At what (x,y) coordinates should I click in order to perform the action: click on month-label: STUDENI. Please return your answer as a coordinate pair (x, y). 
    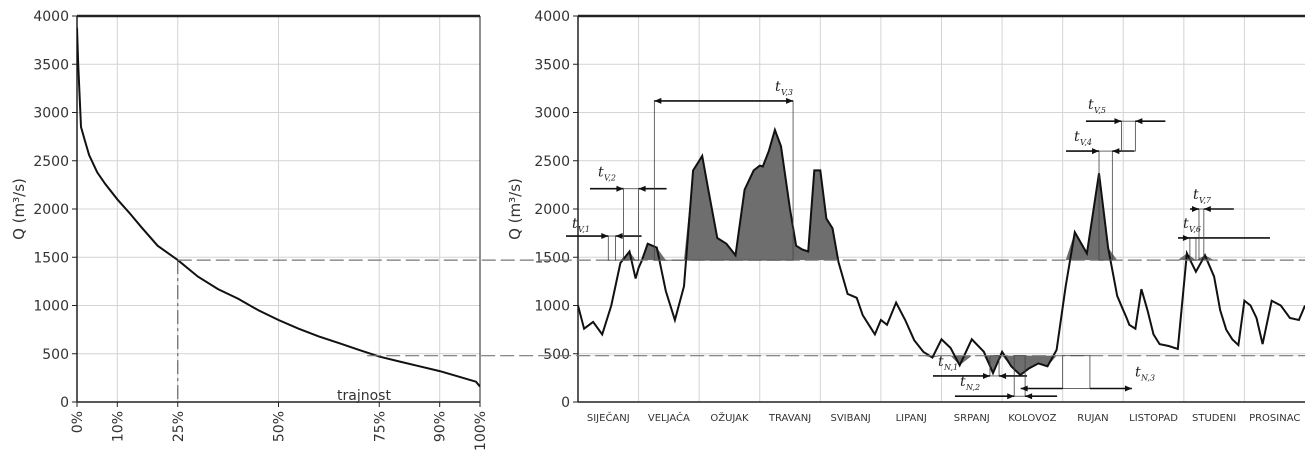
    Looking at the image, I should click on (1214, 418).